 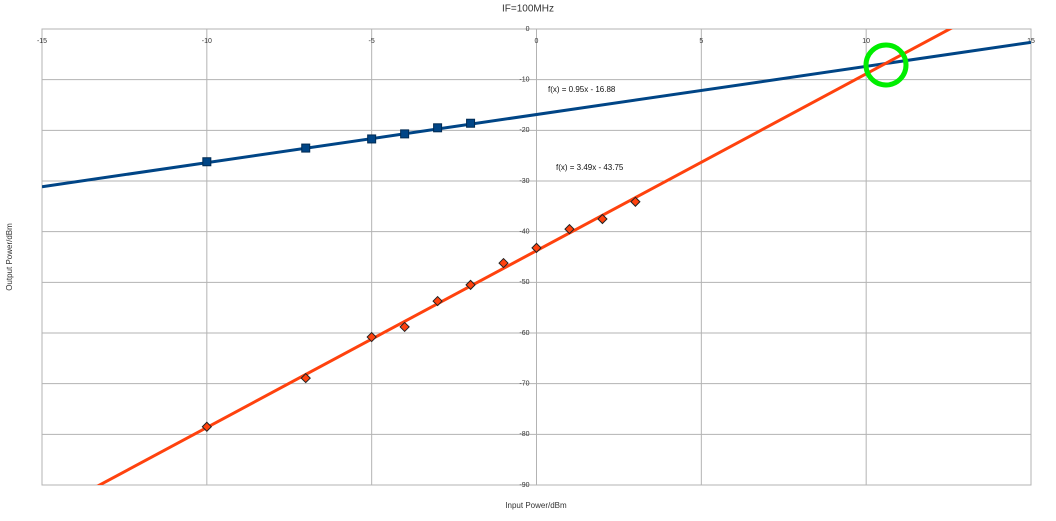 What do you see at coordinates (524, 384) in the screenshot?
I see `y-tick-label: -70` at bounding box center [524, 384].